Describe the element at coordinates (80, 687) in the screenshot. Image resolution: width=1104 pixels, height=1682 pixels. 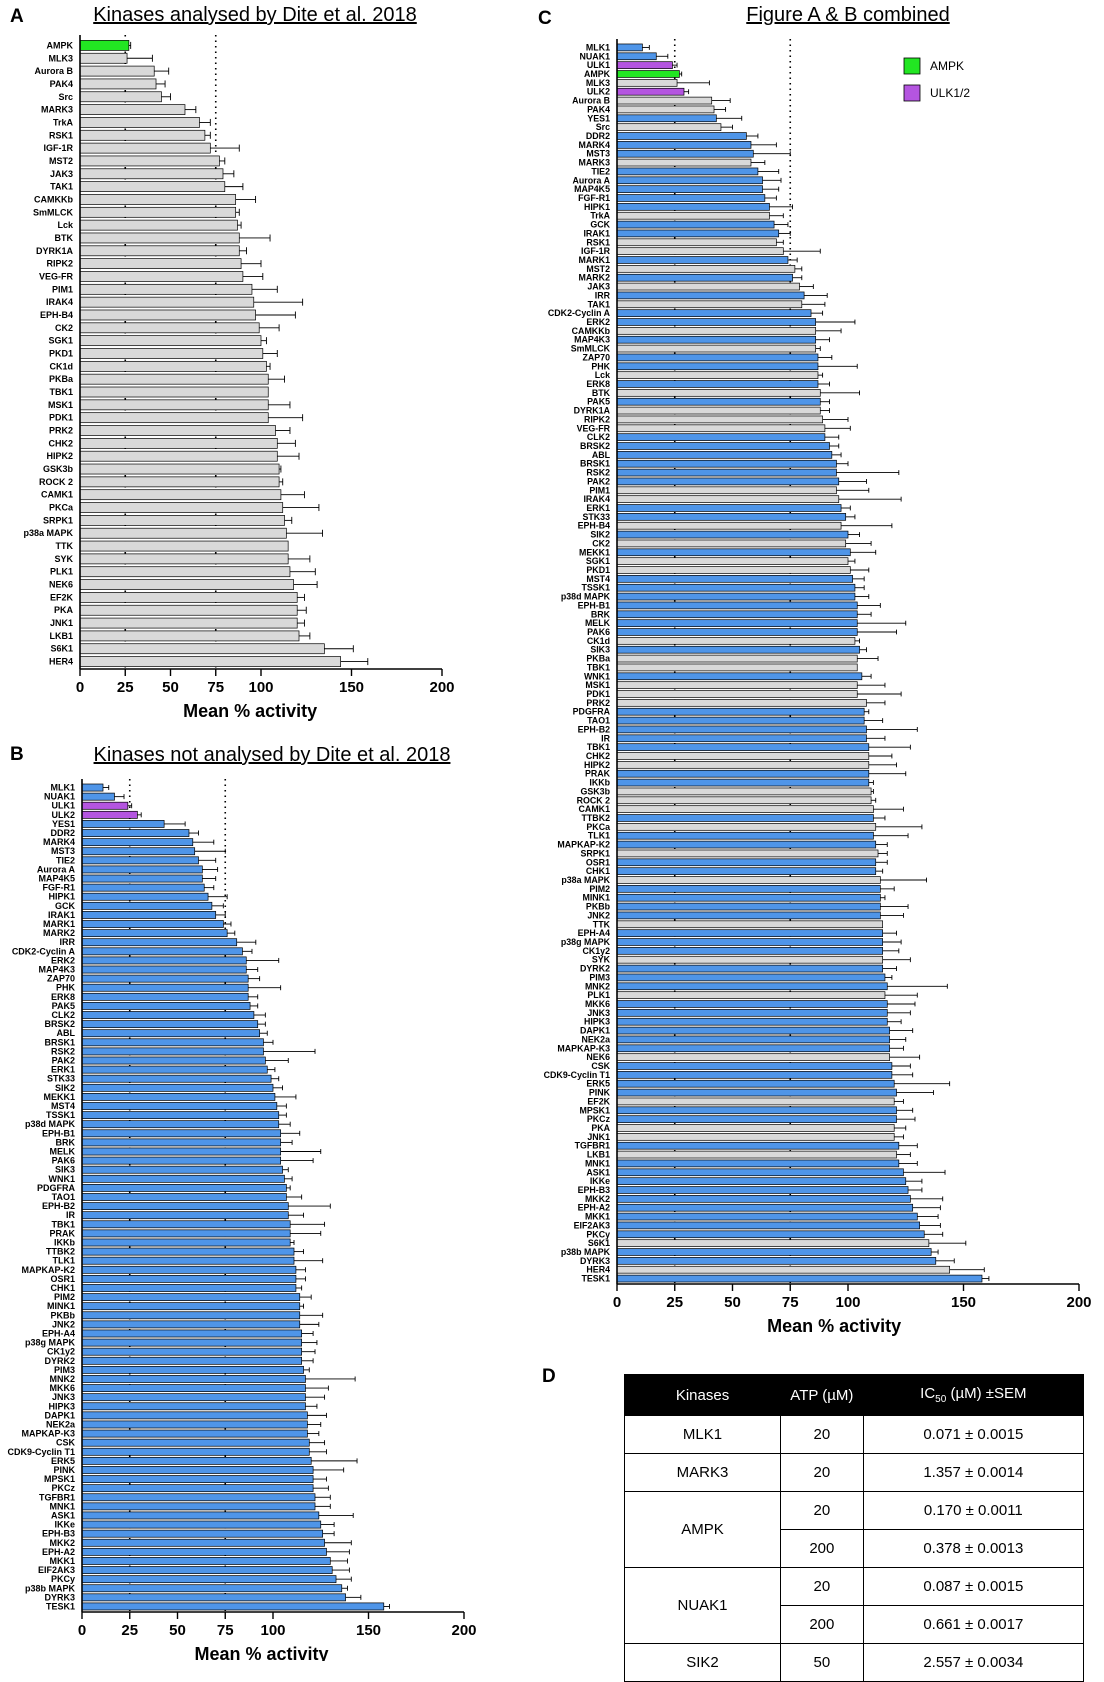
I see `x-tick-label-a-0: 0` at that location.